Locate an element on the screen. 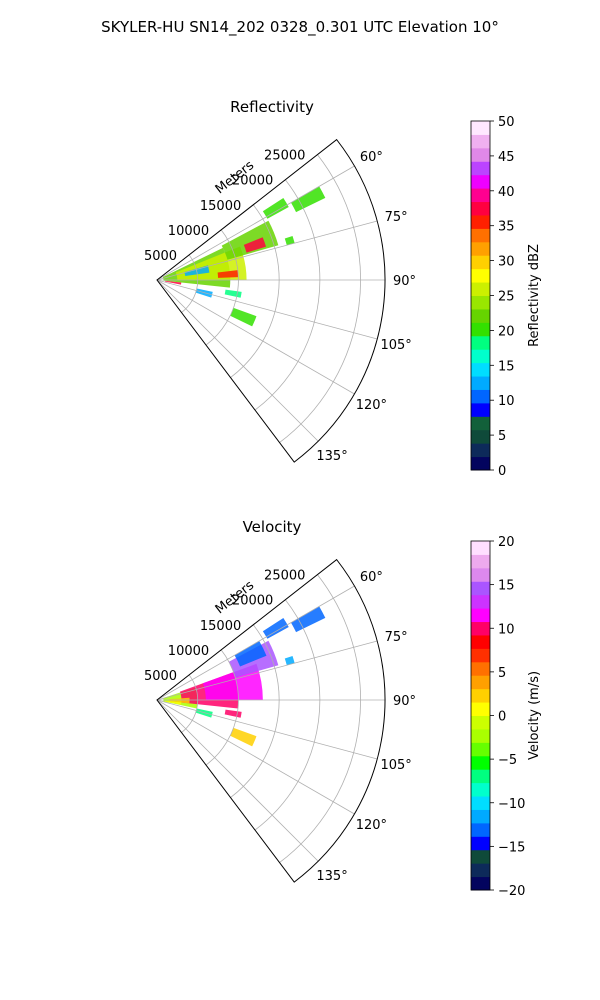 Image resolution: width=600 pixels, height=1000 pixels. colorbar-tick-label: 25 is located at coordinates (506, 297).